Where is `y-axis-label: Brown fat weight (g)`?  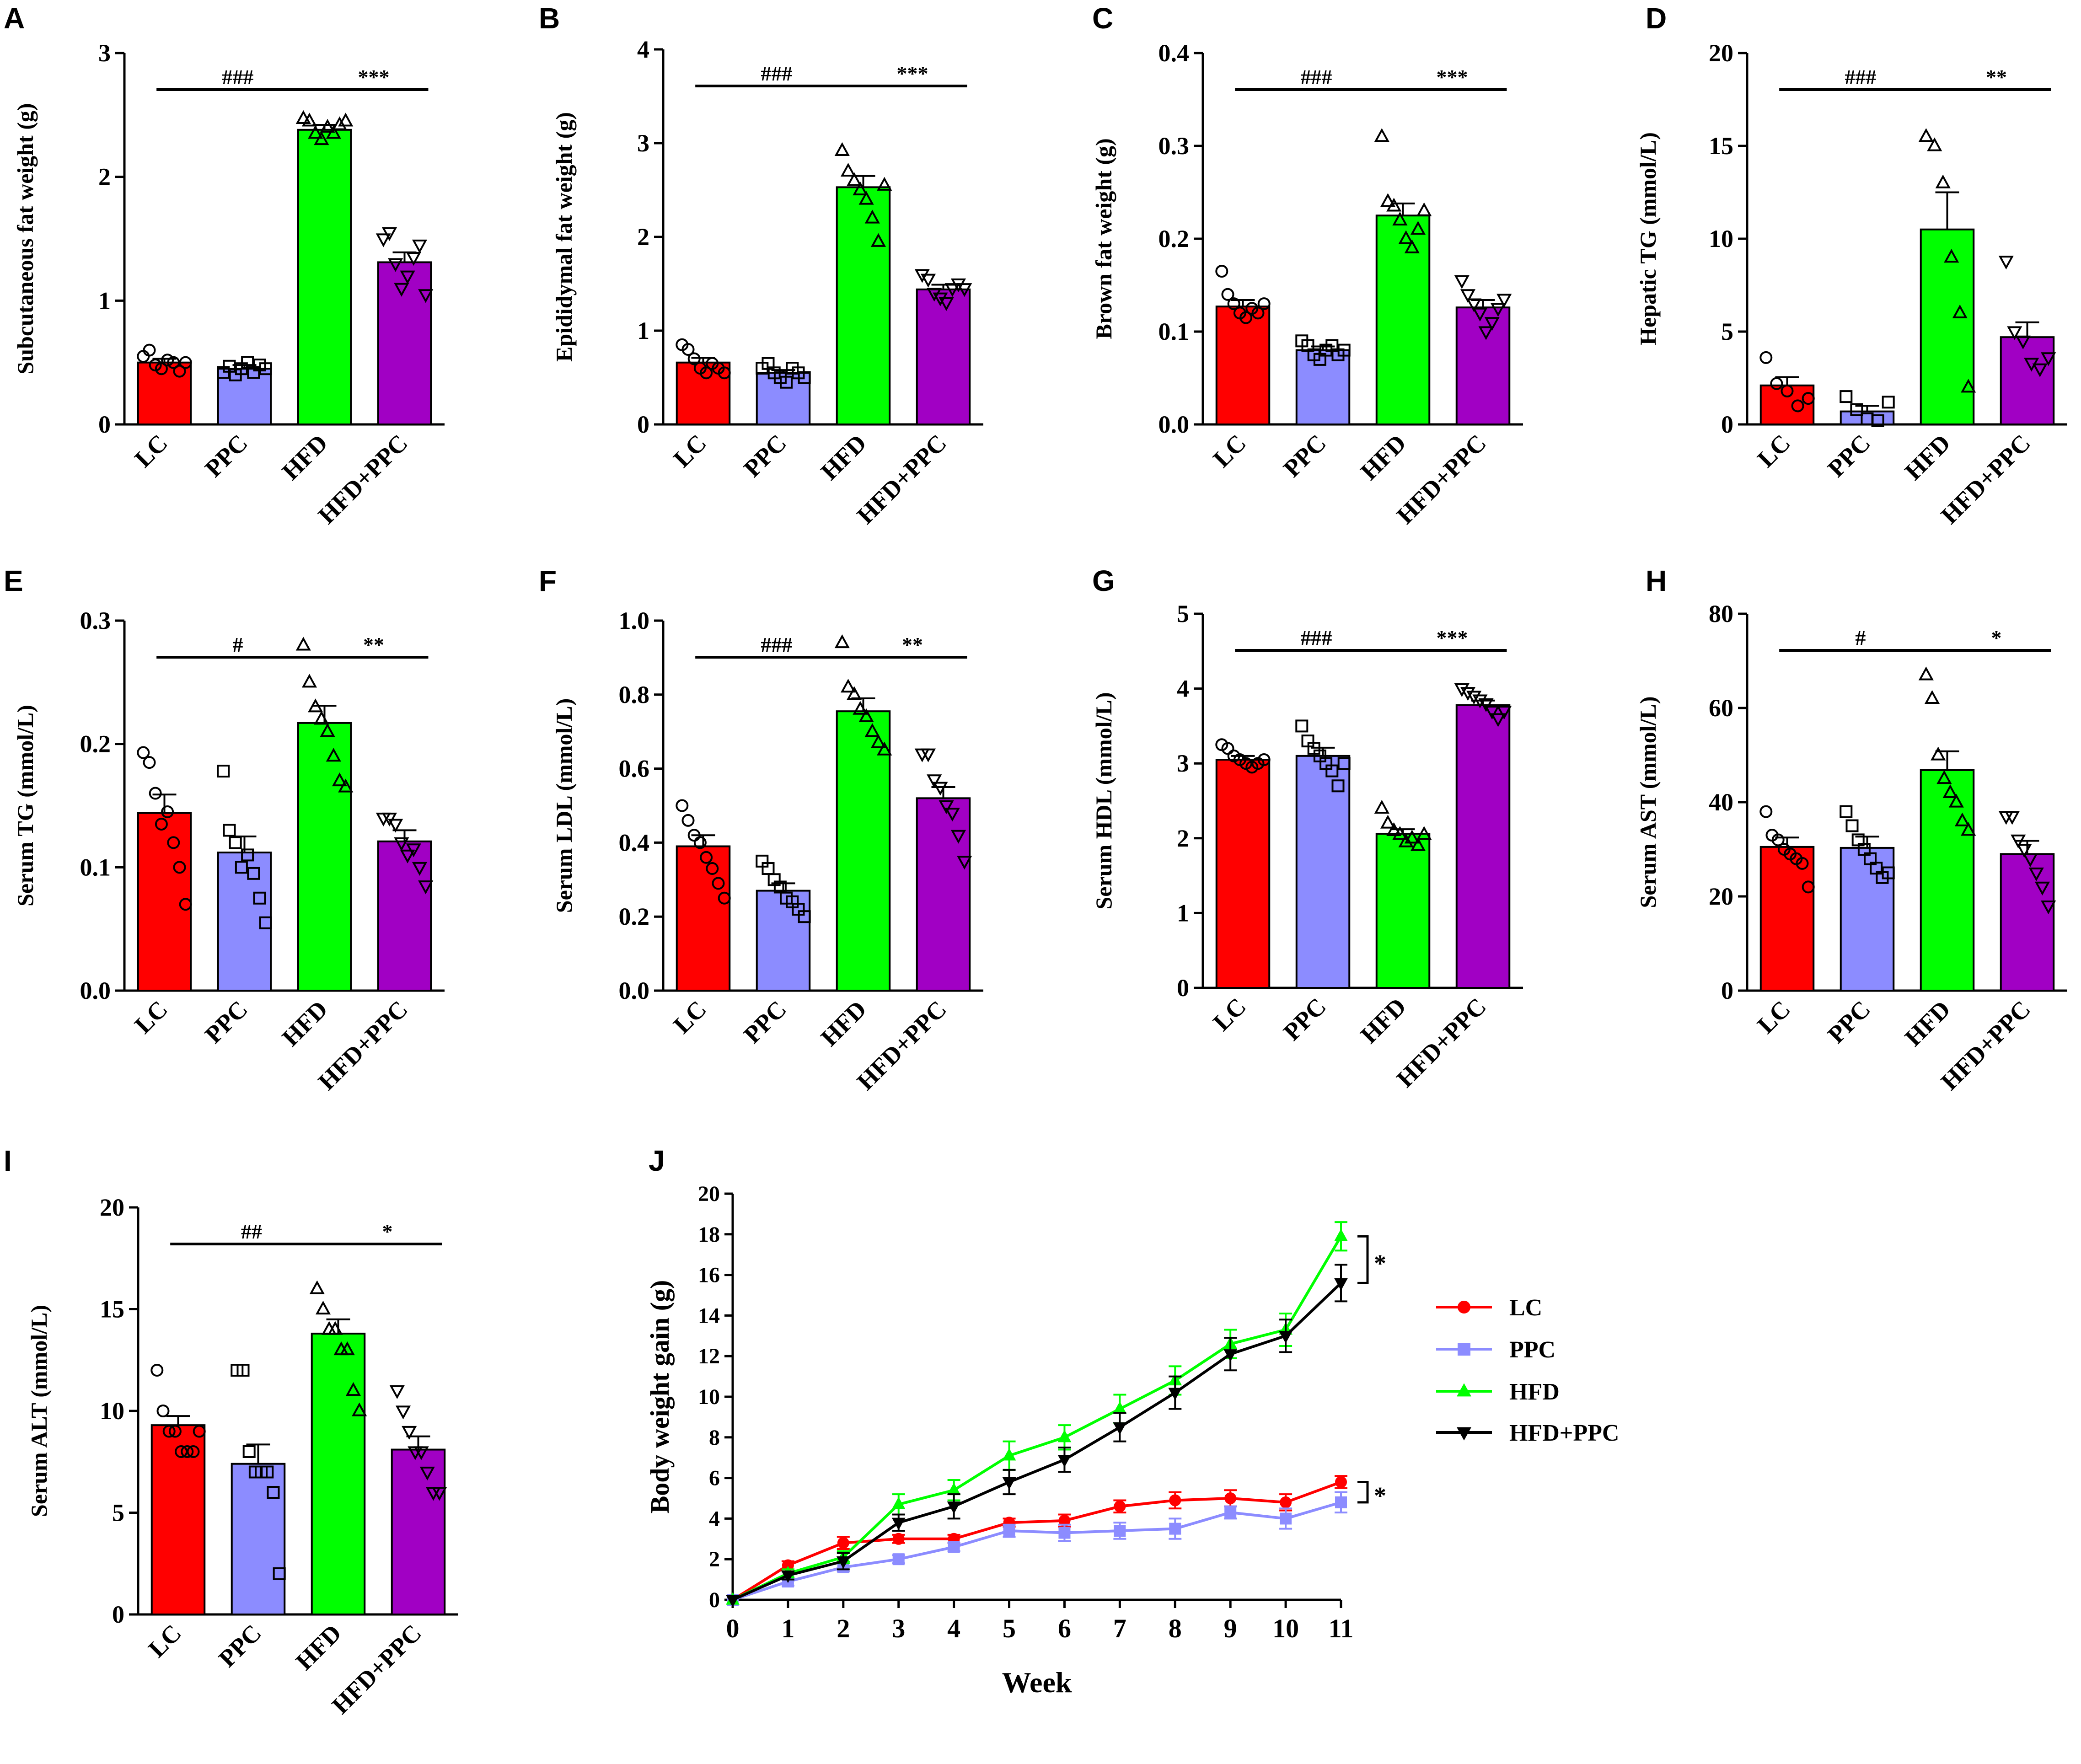 y-axis-label: Brown fat weight (g) is located at coordinates (1103, 238).